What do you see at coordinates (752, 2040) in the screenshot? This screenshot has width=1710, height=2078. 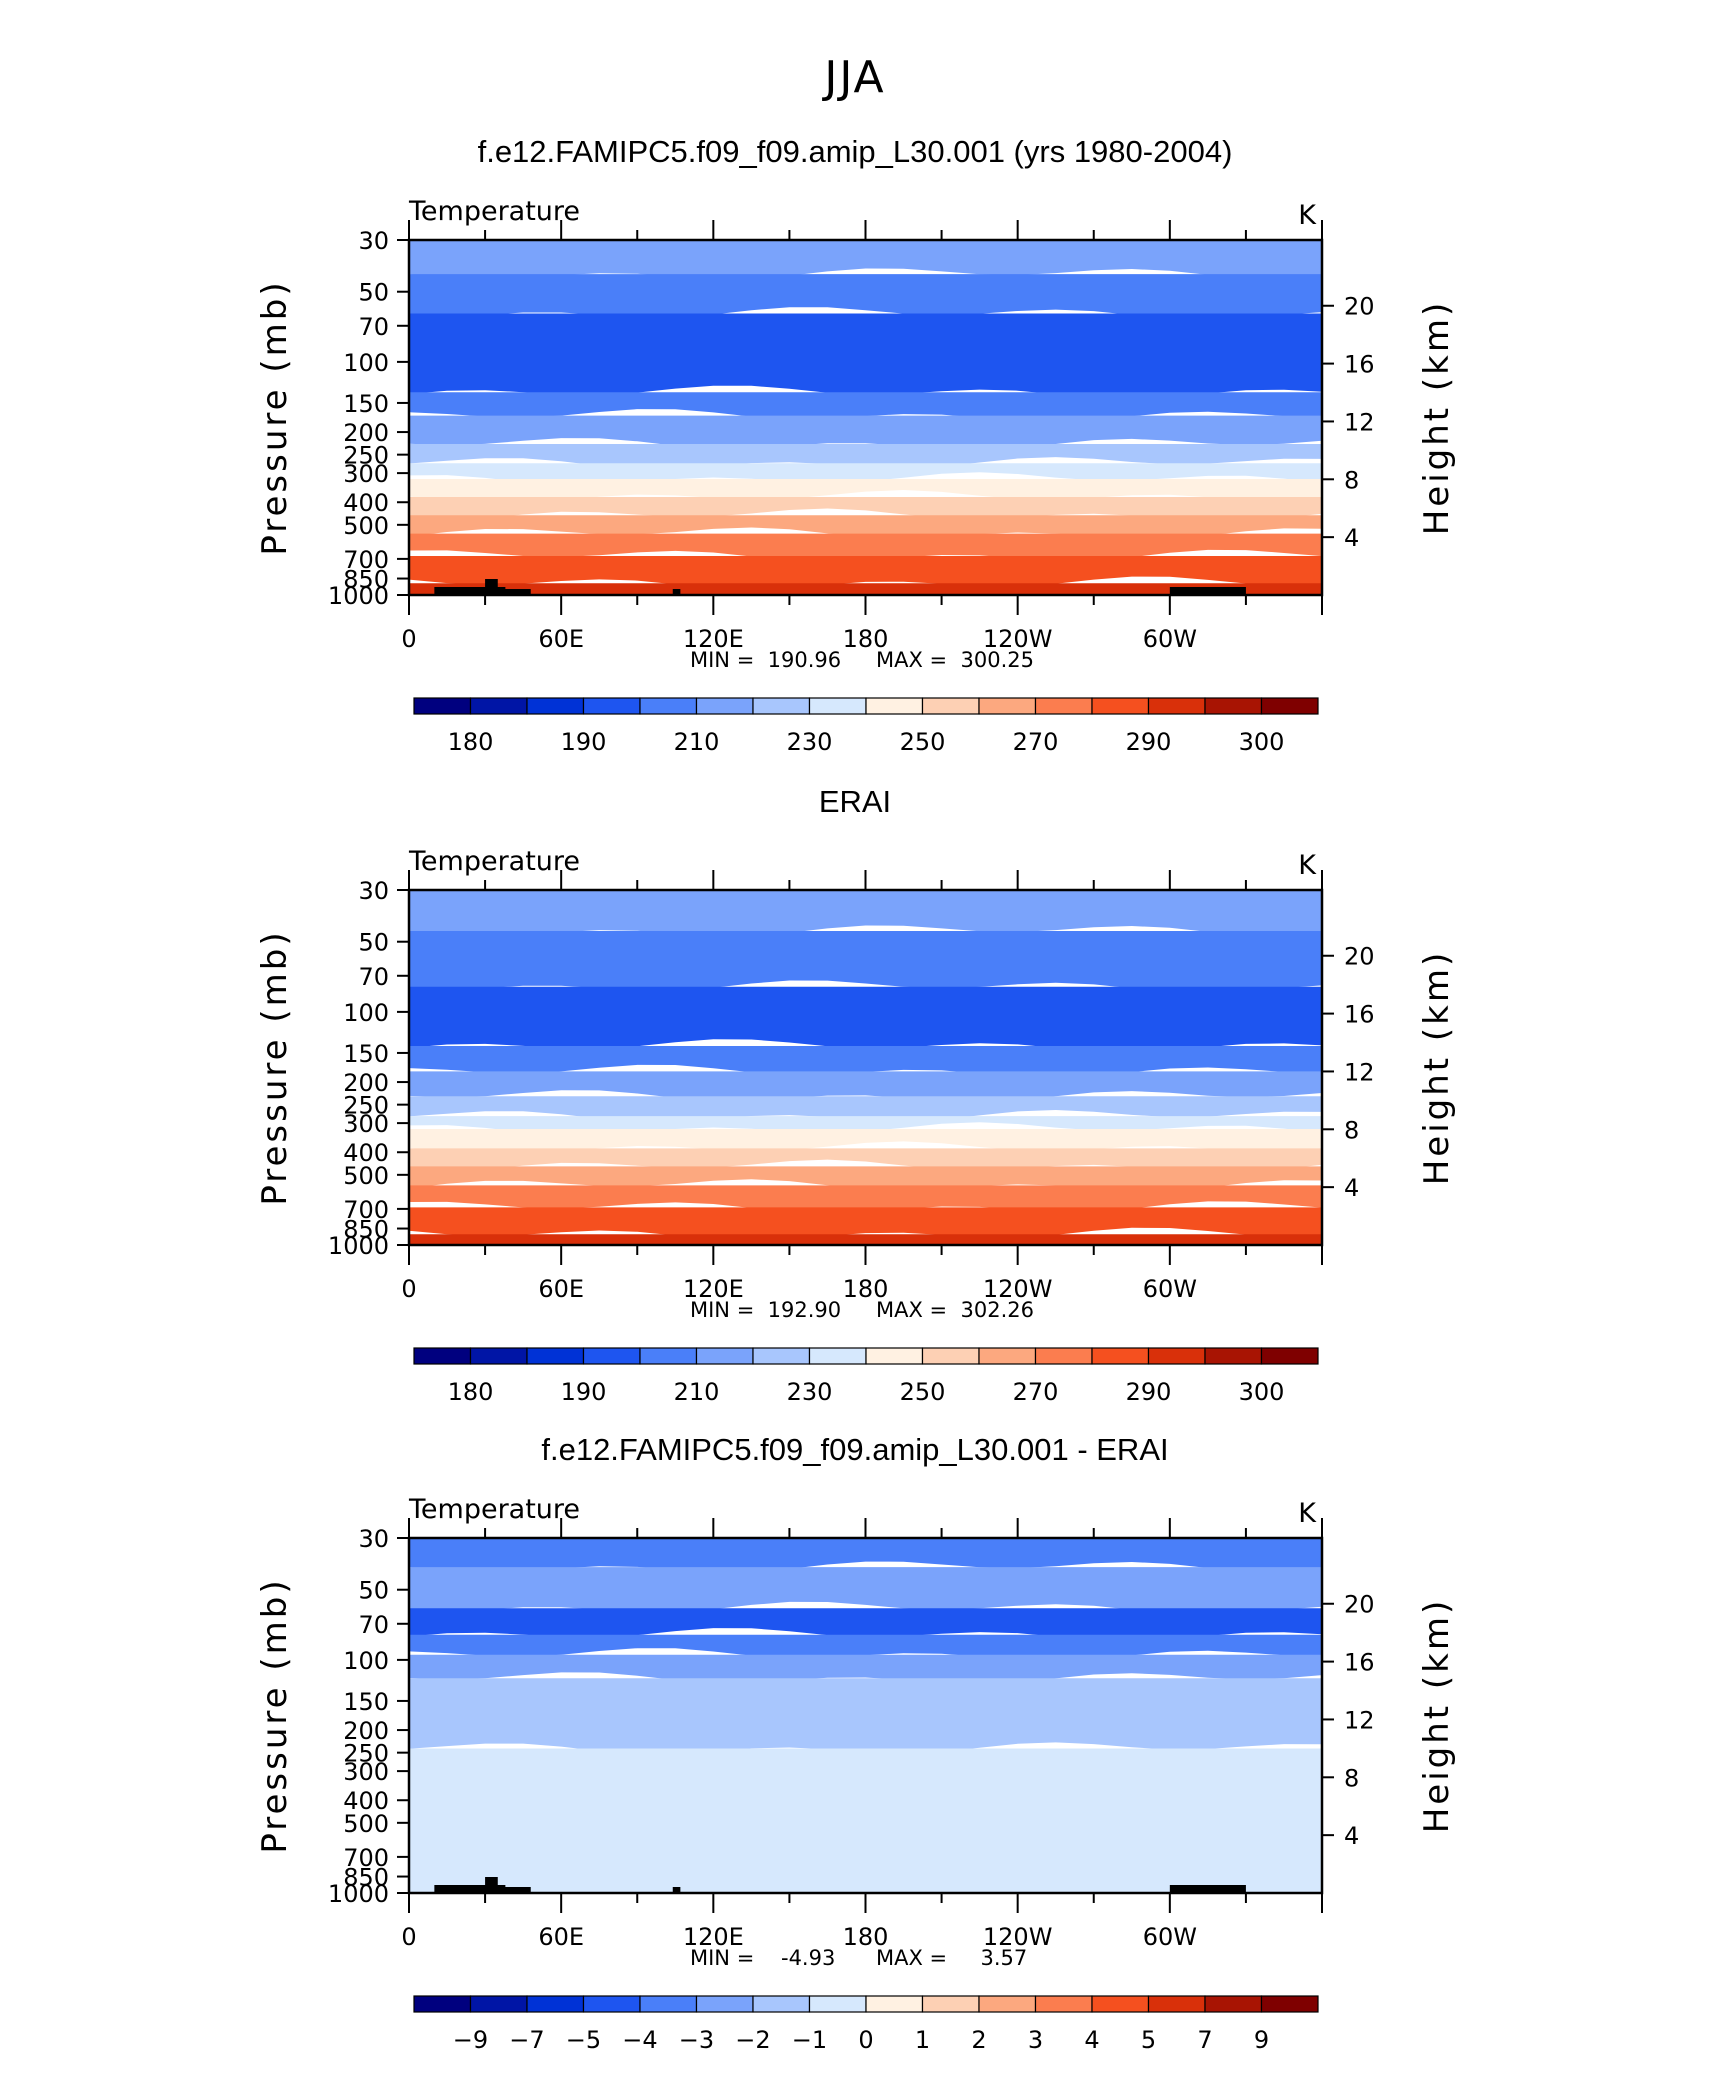 I see `colorbar-label: −2` at bounding box center [752, 2040].